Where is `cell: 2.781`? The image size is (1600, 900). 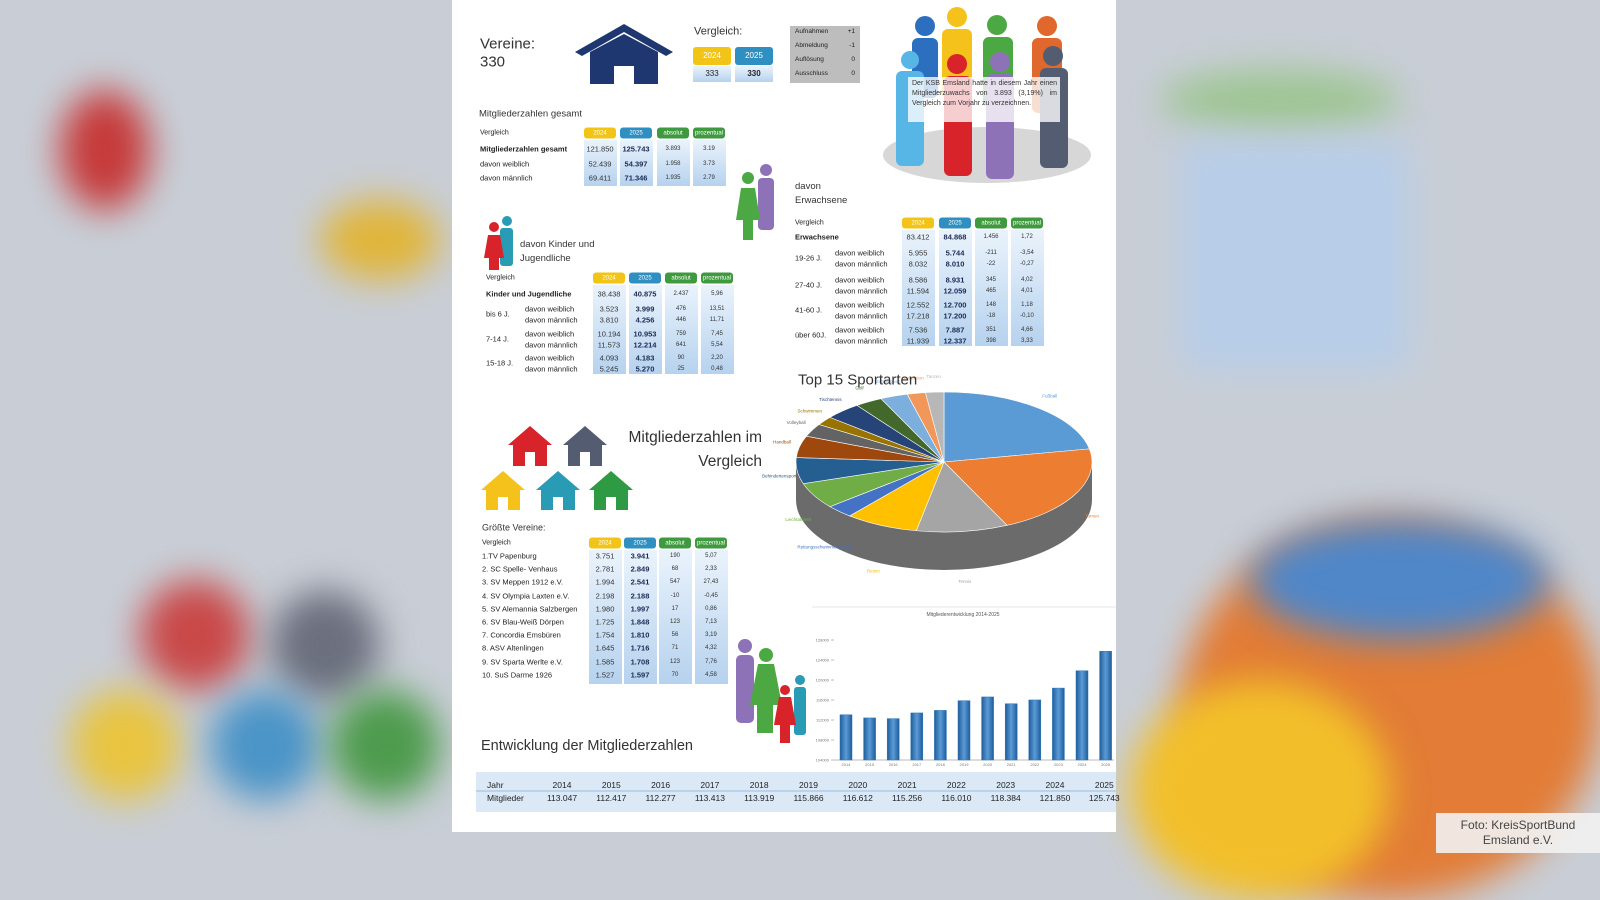
cell: 2.781 is located at coordinates (605, 569).